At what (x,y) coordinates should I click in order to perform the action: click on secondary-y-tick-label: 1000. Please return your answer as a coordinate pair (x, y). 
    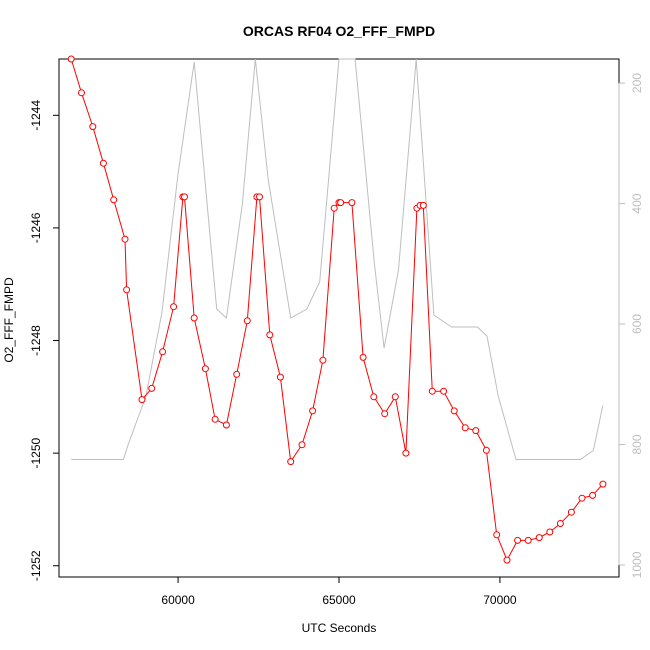
    Looking at the image, I should click on (637, 564).